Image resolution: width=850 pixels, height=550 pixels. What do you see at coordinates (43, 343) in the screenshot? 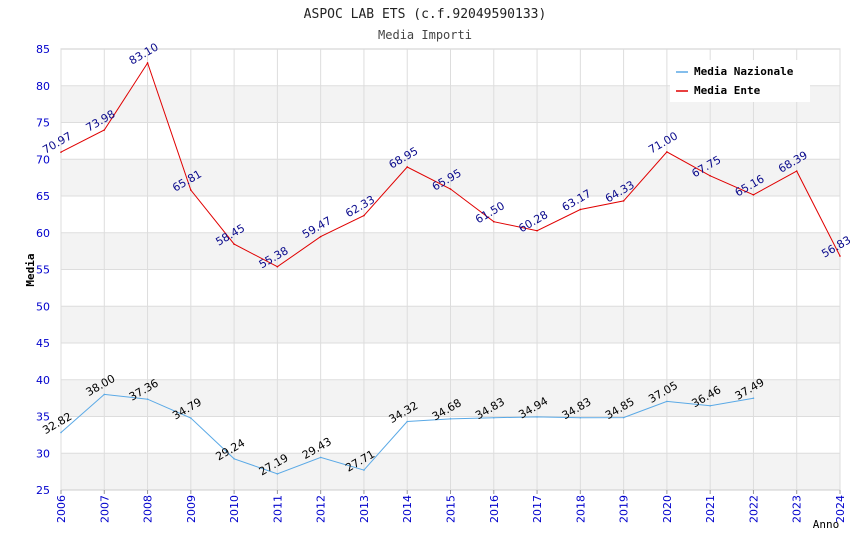
I see `y-tick-label: 45` at bounding box center [43, 343].